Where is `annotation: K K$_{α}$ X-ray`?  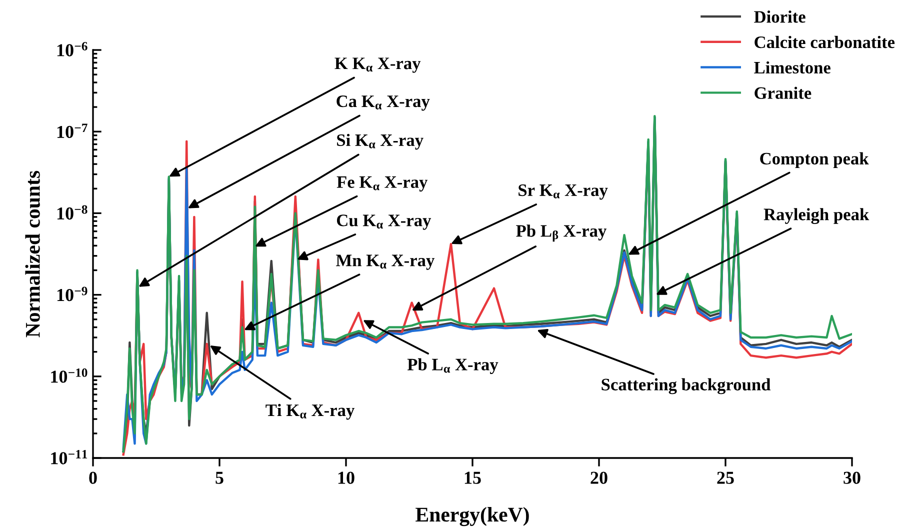 annotation: K K$_{α}$ X-ray is located at coordinates (377, 65).